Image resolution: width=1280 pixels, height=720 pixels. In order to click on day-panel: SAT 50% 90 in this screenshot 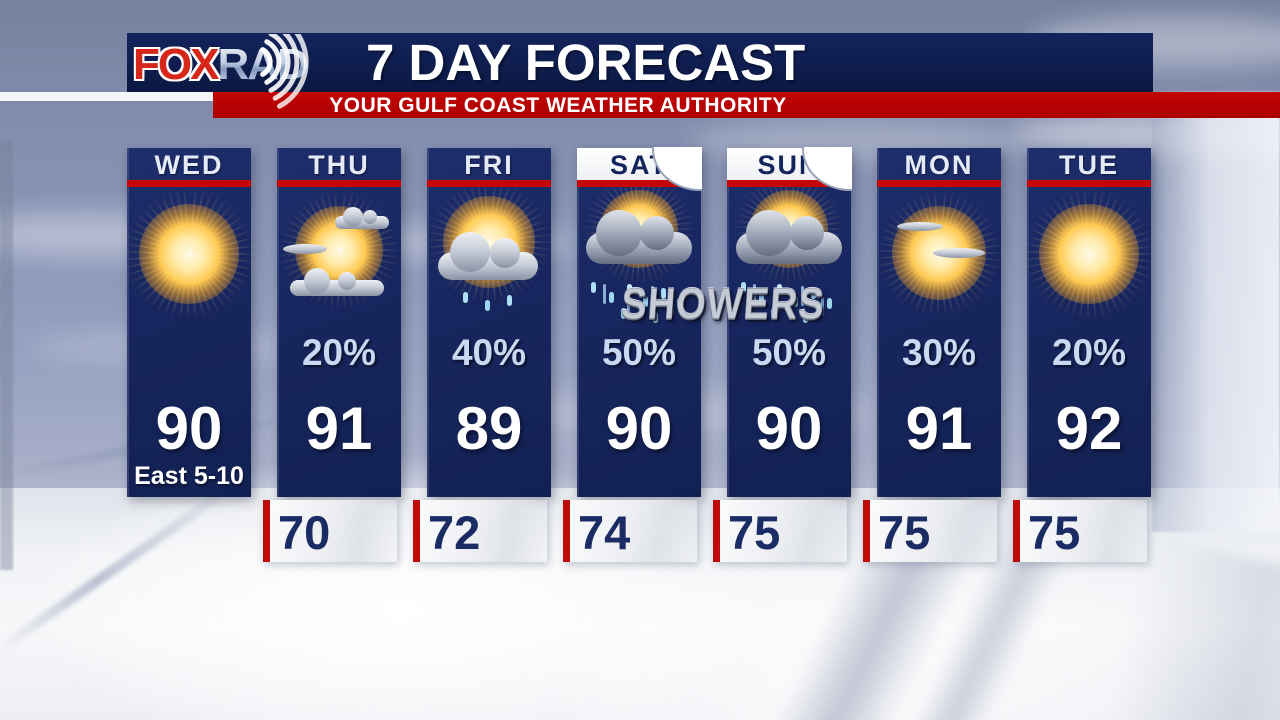, I will do `click(639, 322)`.